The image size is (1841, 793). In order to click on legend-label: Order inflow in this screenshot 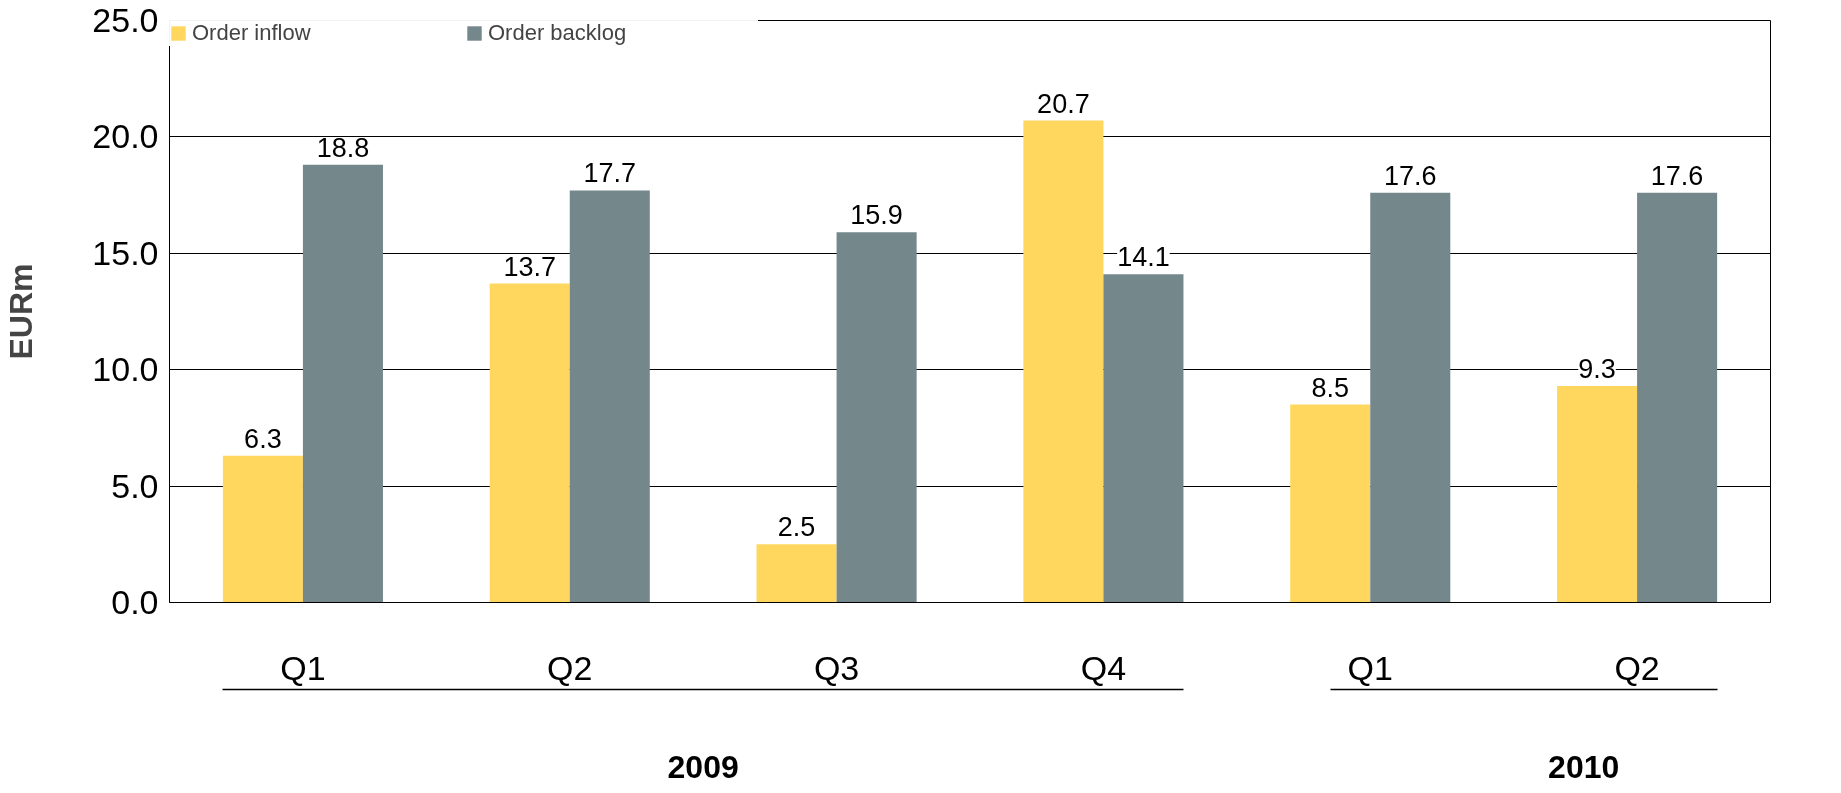, I will do `click(252, 33)`.